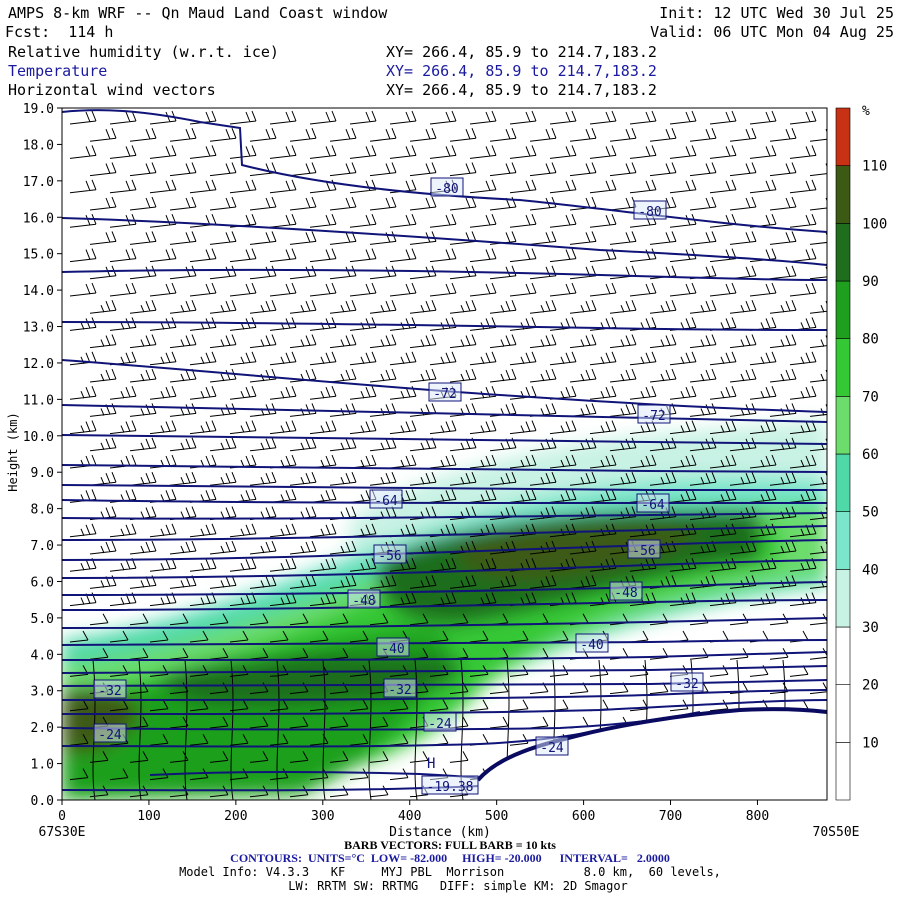 This screenshot has width=900, height=900. I want to click on colorbar-label: 100, so click(874, 224).